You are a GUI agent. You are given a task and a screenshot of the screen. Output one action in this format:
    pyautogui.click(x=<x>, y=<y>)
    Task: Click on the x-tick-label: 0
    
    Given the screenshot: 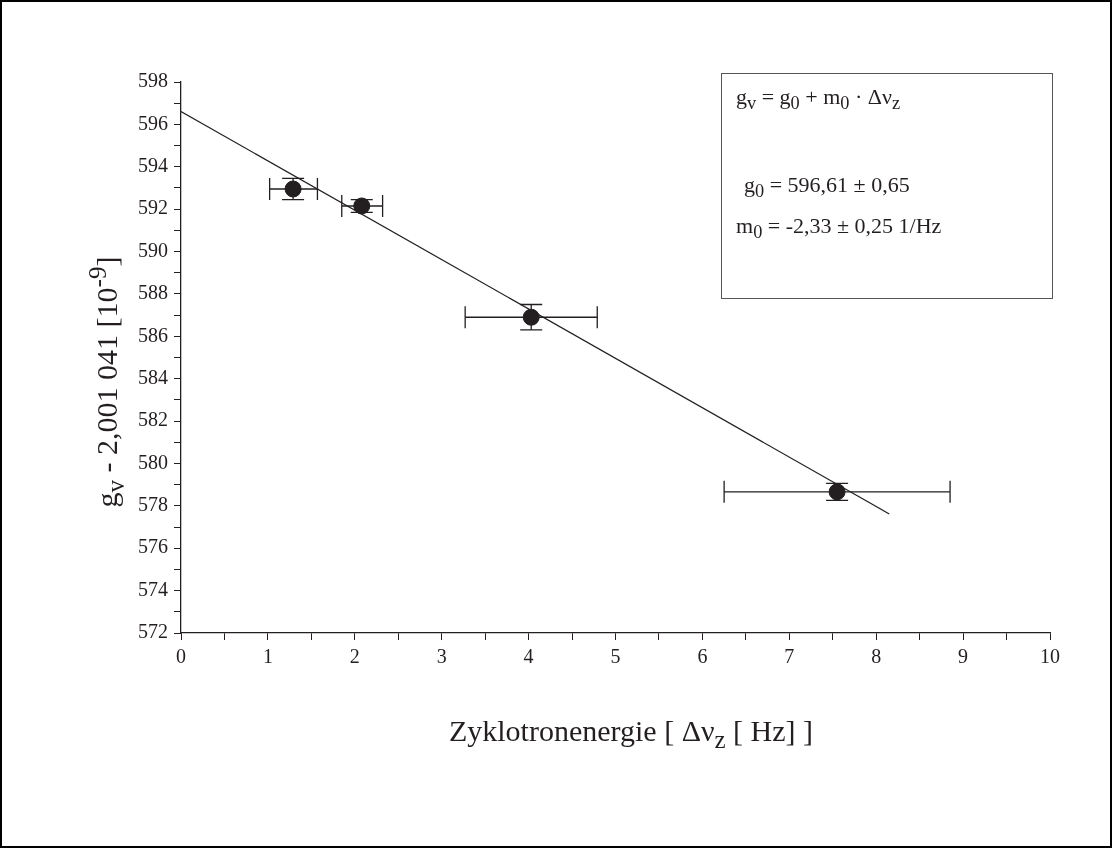 What is the action you would take?
    pyautogui.click(x=181, y=656)
    